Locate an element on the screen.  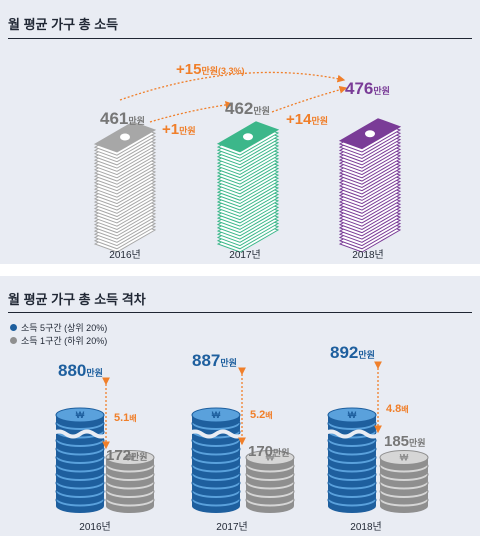
diff-total-value: +15 is located at coordinates (188, 69).